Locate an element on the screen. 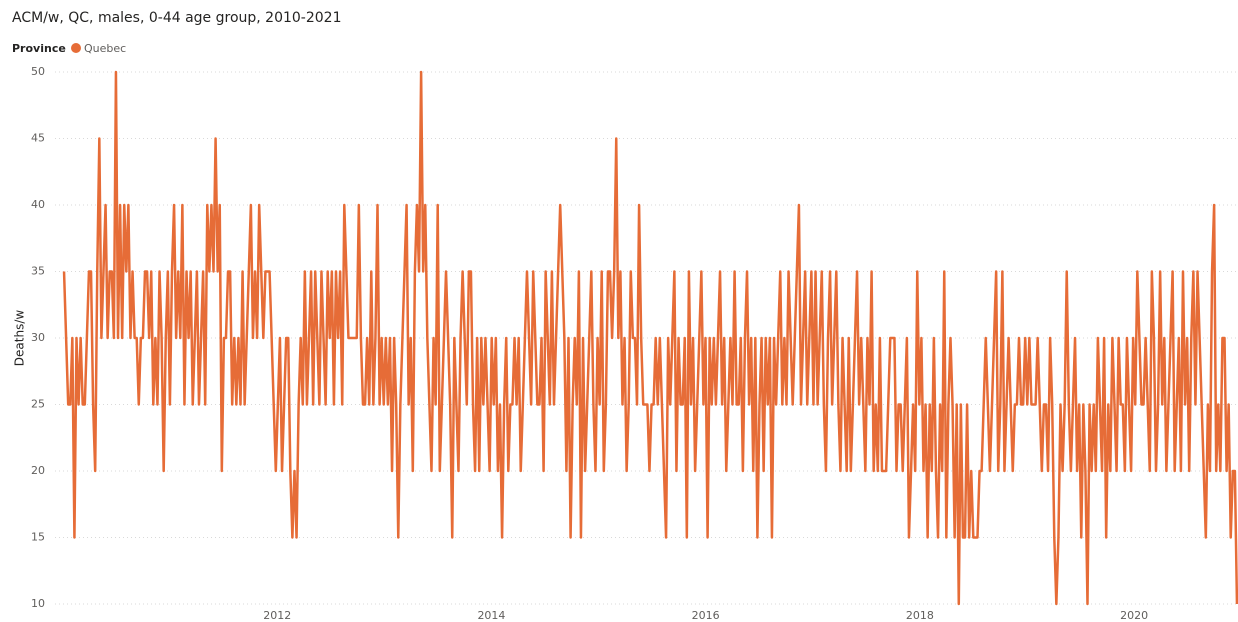  x-tick-label: 2020 is located at coordinates (1134, 615).